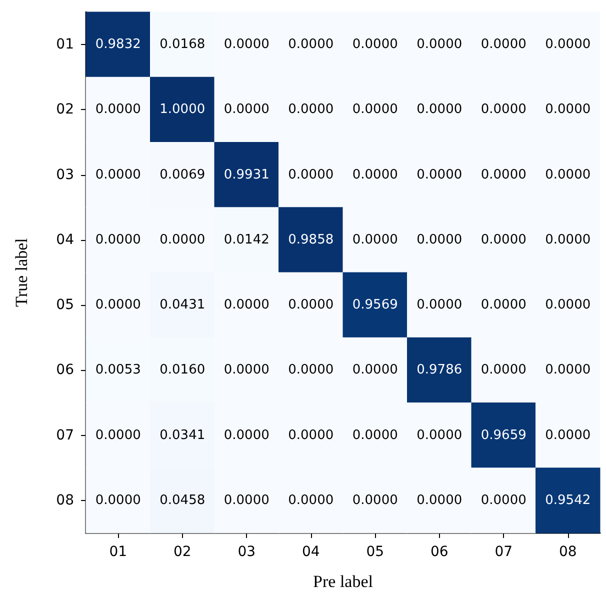 This screenshot has width=606, height=599. Describe the element at coordinates (183, 435) in the screenshot. I see `data-label: 0.0341` at that location.